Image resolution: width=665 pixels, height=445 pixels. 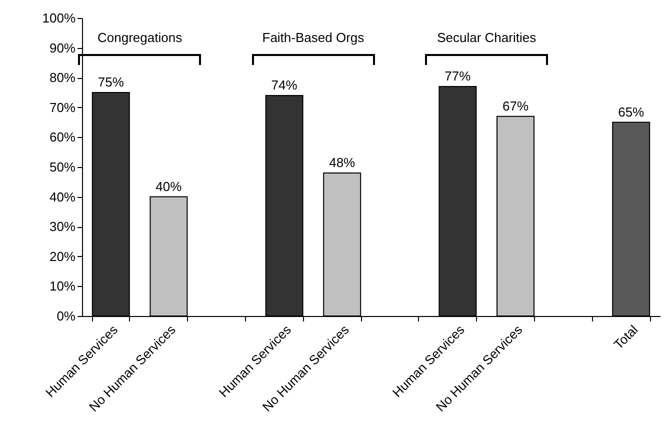 What do you see at coordinates (140, 37) in the screenshot?
I see `annotation: Congregations` at bounding box center [140, 37].